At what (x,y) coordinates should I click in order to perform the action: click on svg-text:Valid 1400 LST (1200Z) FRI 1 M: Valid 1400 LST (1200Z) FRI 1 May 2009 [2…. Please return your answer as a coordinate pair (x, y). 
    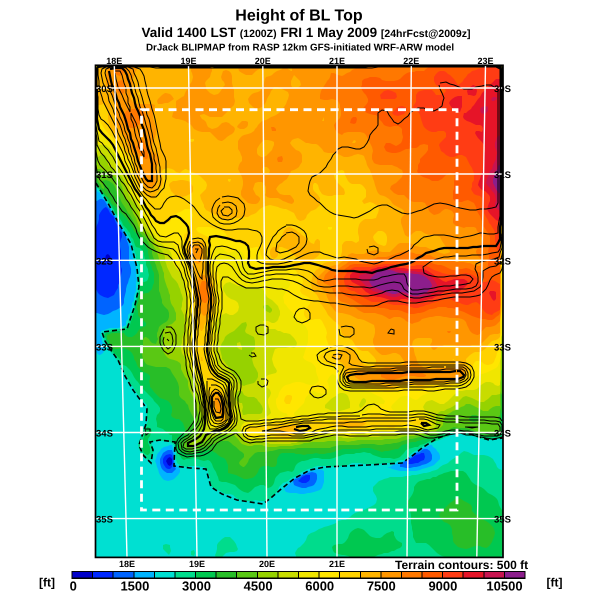
    Looking at the image, I should click on (306, 32).